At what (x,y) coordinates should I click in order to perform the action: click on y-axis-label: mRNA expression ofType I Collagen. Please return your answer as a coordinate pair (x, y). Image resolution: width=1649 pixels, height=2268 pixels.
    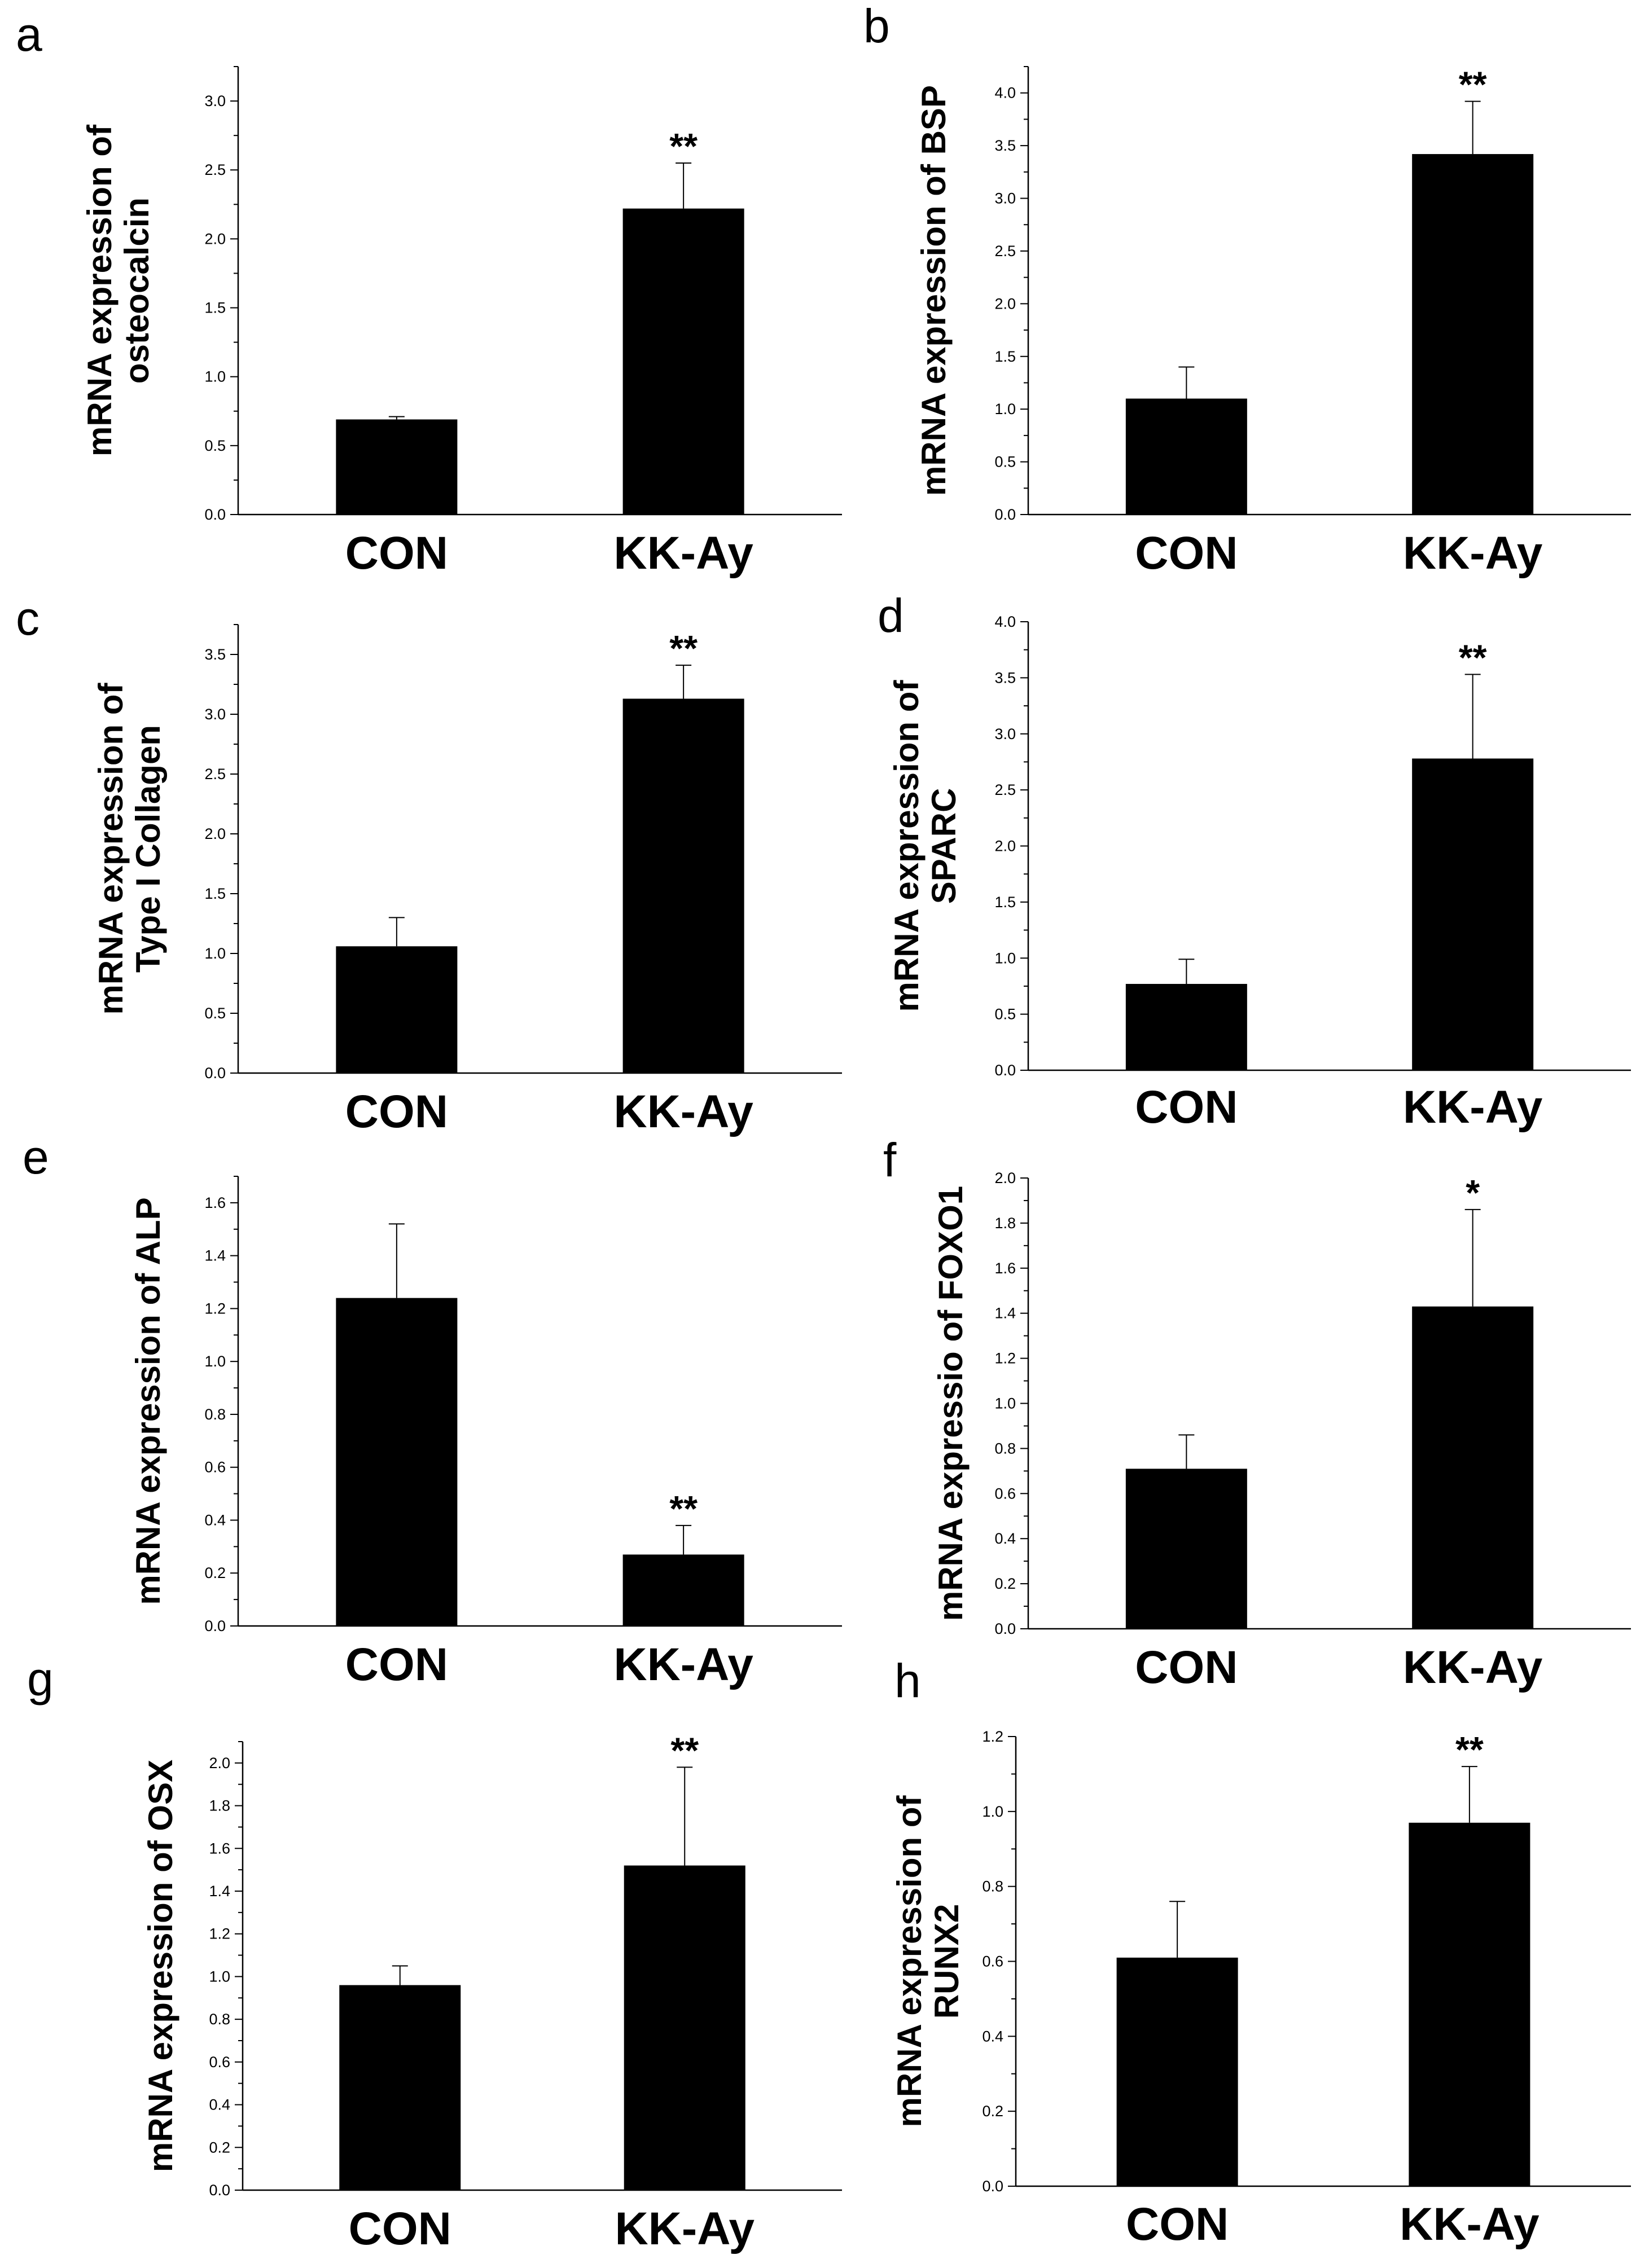
    Looking at the image, I should click on (129, 849).